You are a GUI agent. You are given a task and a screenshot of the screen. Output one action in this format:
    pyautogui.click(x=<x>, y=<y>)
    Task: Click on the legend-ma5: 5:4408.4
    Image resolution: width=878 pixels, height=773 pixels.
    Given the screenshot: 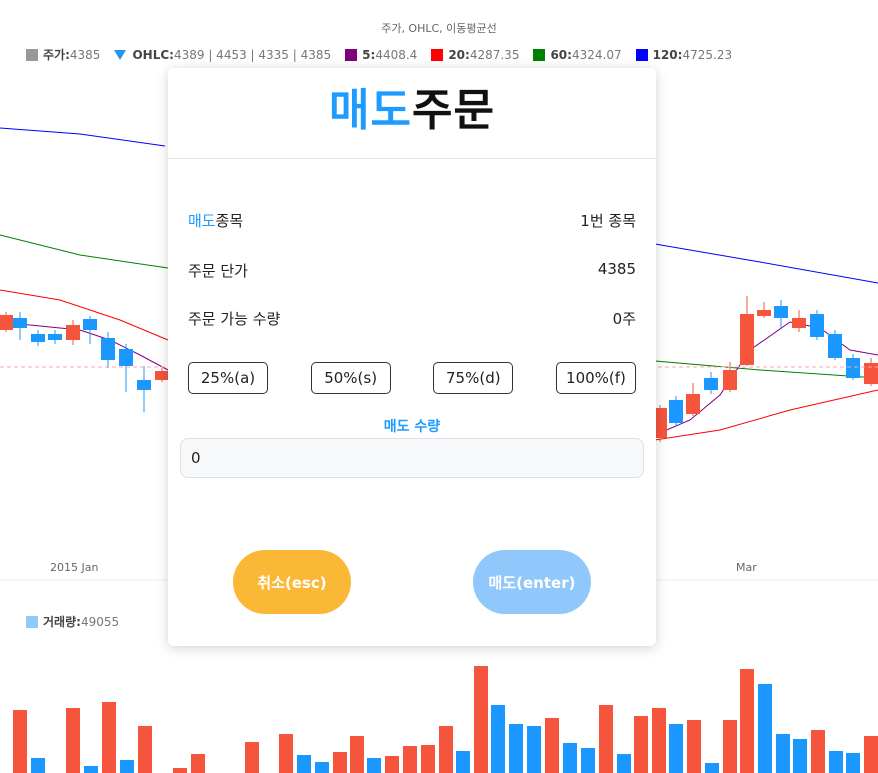 What is the action you would take?
    pyautogui.click(x=381, y=55)
    